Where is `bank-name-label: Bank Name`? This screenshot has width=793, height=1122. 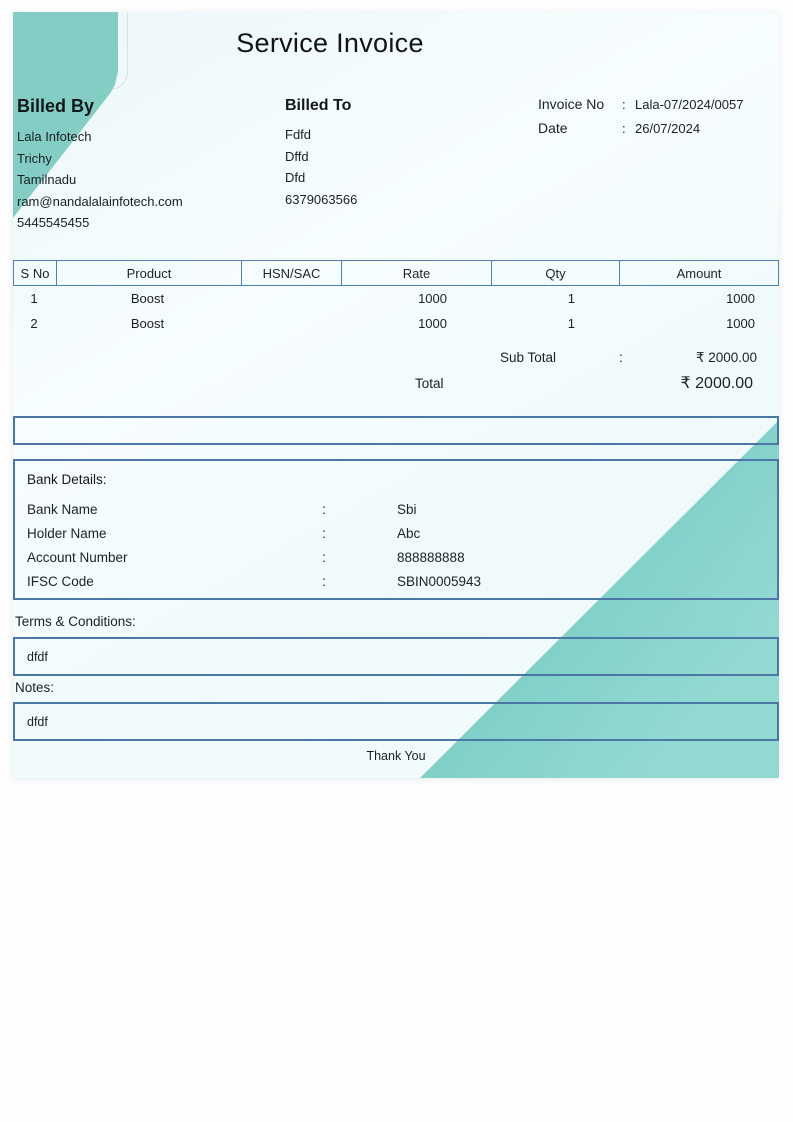 bank-name-label: Bank Name is located at coordinates (62, 509).